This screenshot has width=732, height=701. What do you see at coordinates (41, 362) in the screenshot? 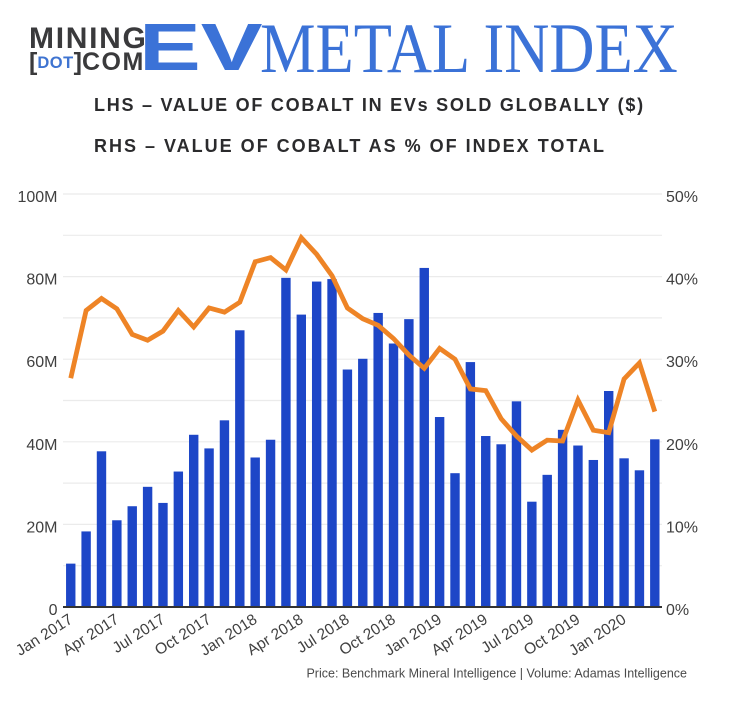
I see `svg-text: 60M` at bounding box center [41, 362].